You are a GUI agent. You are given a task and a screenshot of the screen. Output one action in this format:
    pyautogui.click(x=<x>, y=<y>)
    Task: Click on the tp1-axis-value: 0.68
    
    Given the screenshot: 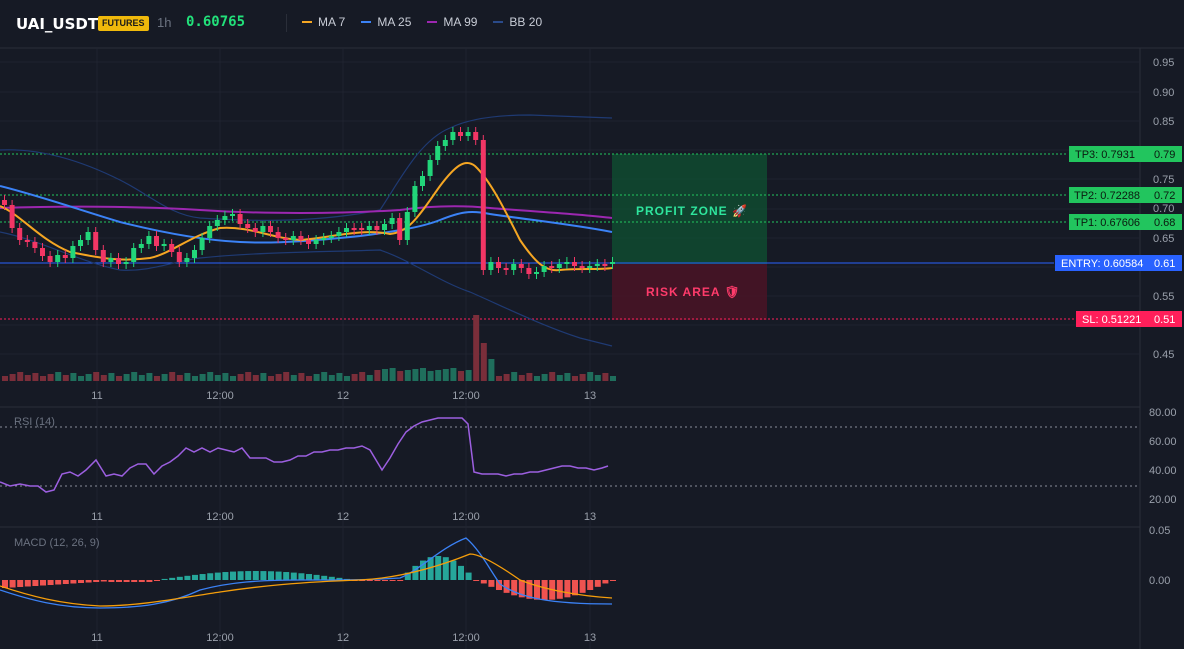 What is the action you would take?
    pyautogui.click(x=1164, y=223)
    